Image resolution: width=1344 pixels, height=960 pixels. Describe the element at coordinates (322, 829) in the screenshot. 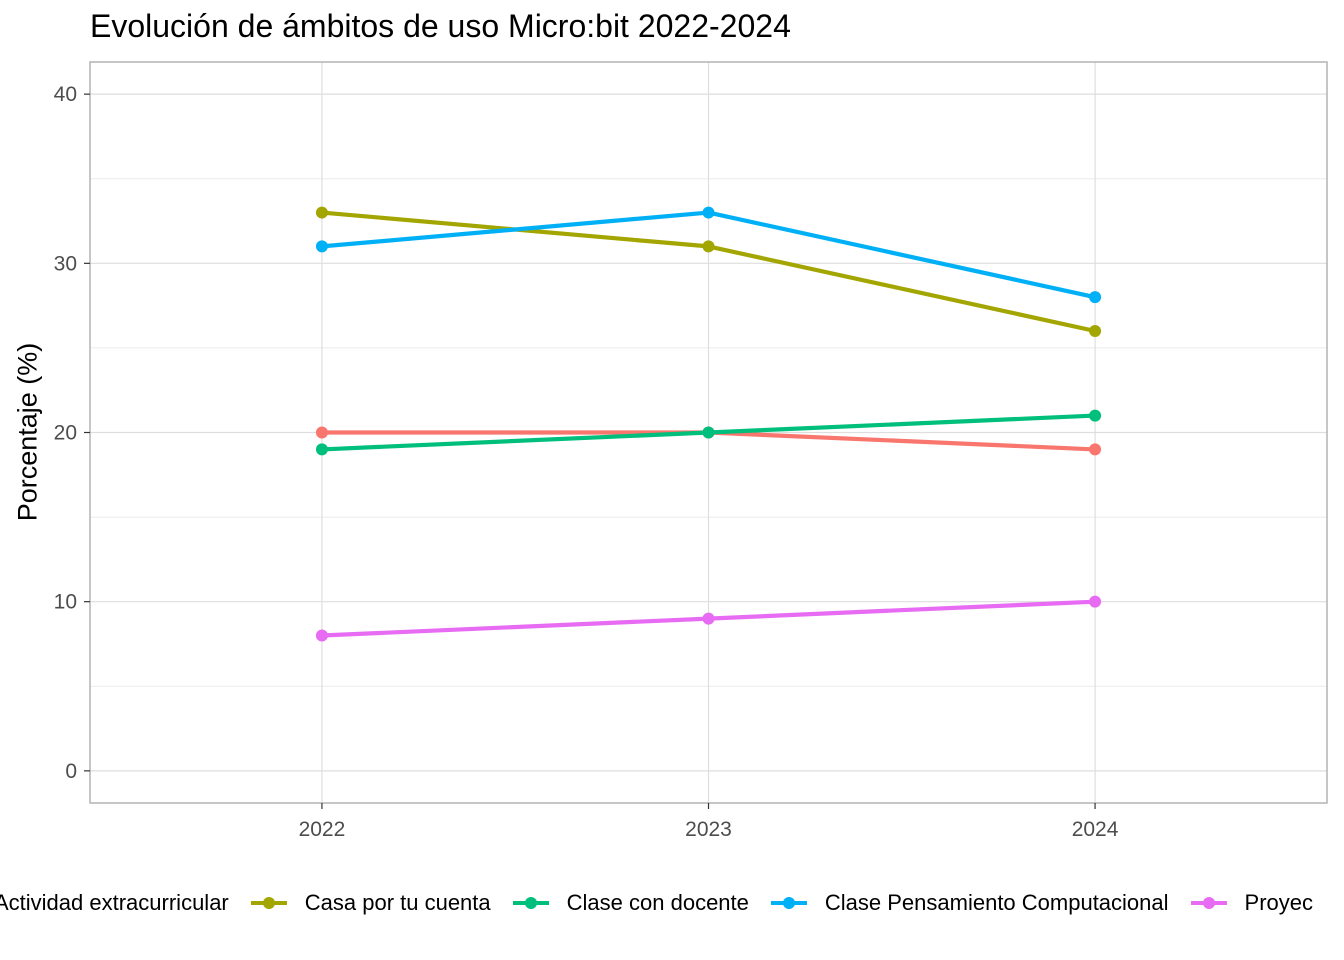

I see `x-tick-label: 2022` at that location.